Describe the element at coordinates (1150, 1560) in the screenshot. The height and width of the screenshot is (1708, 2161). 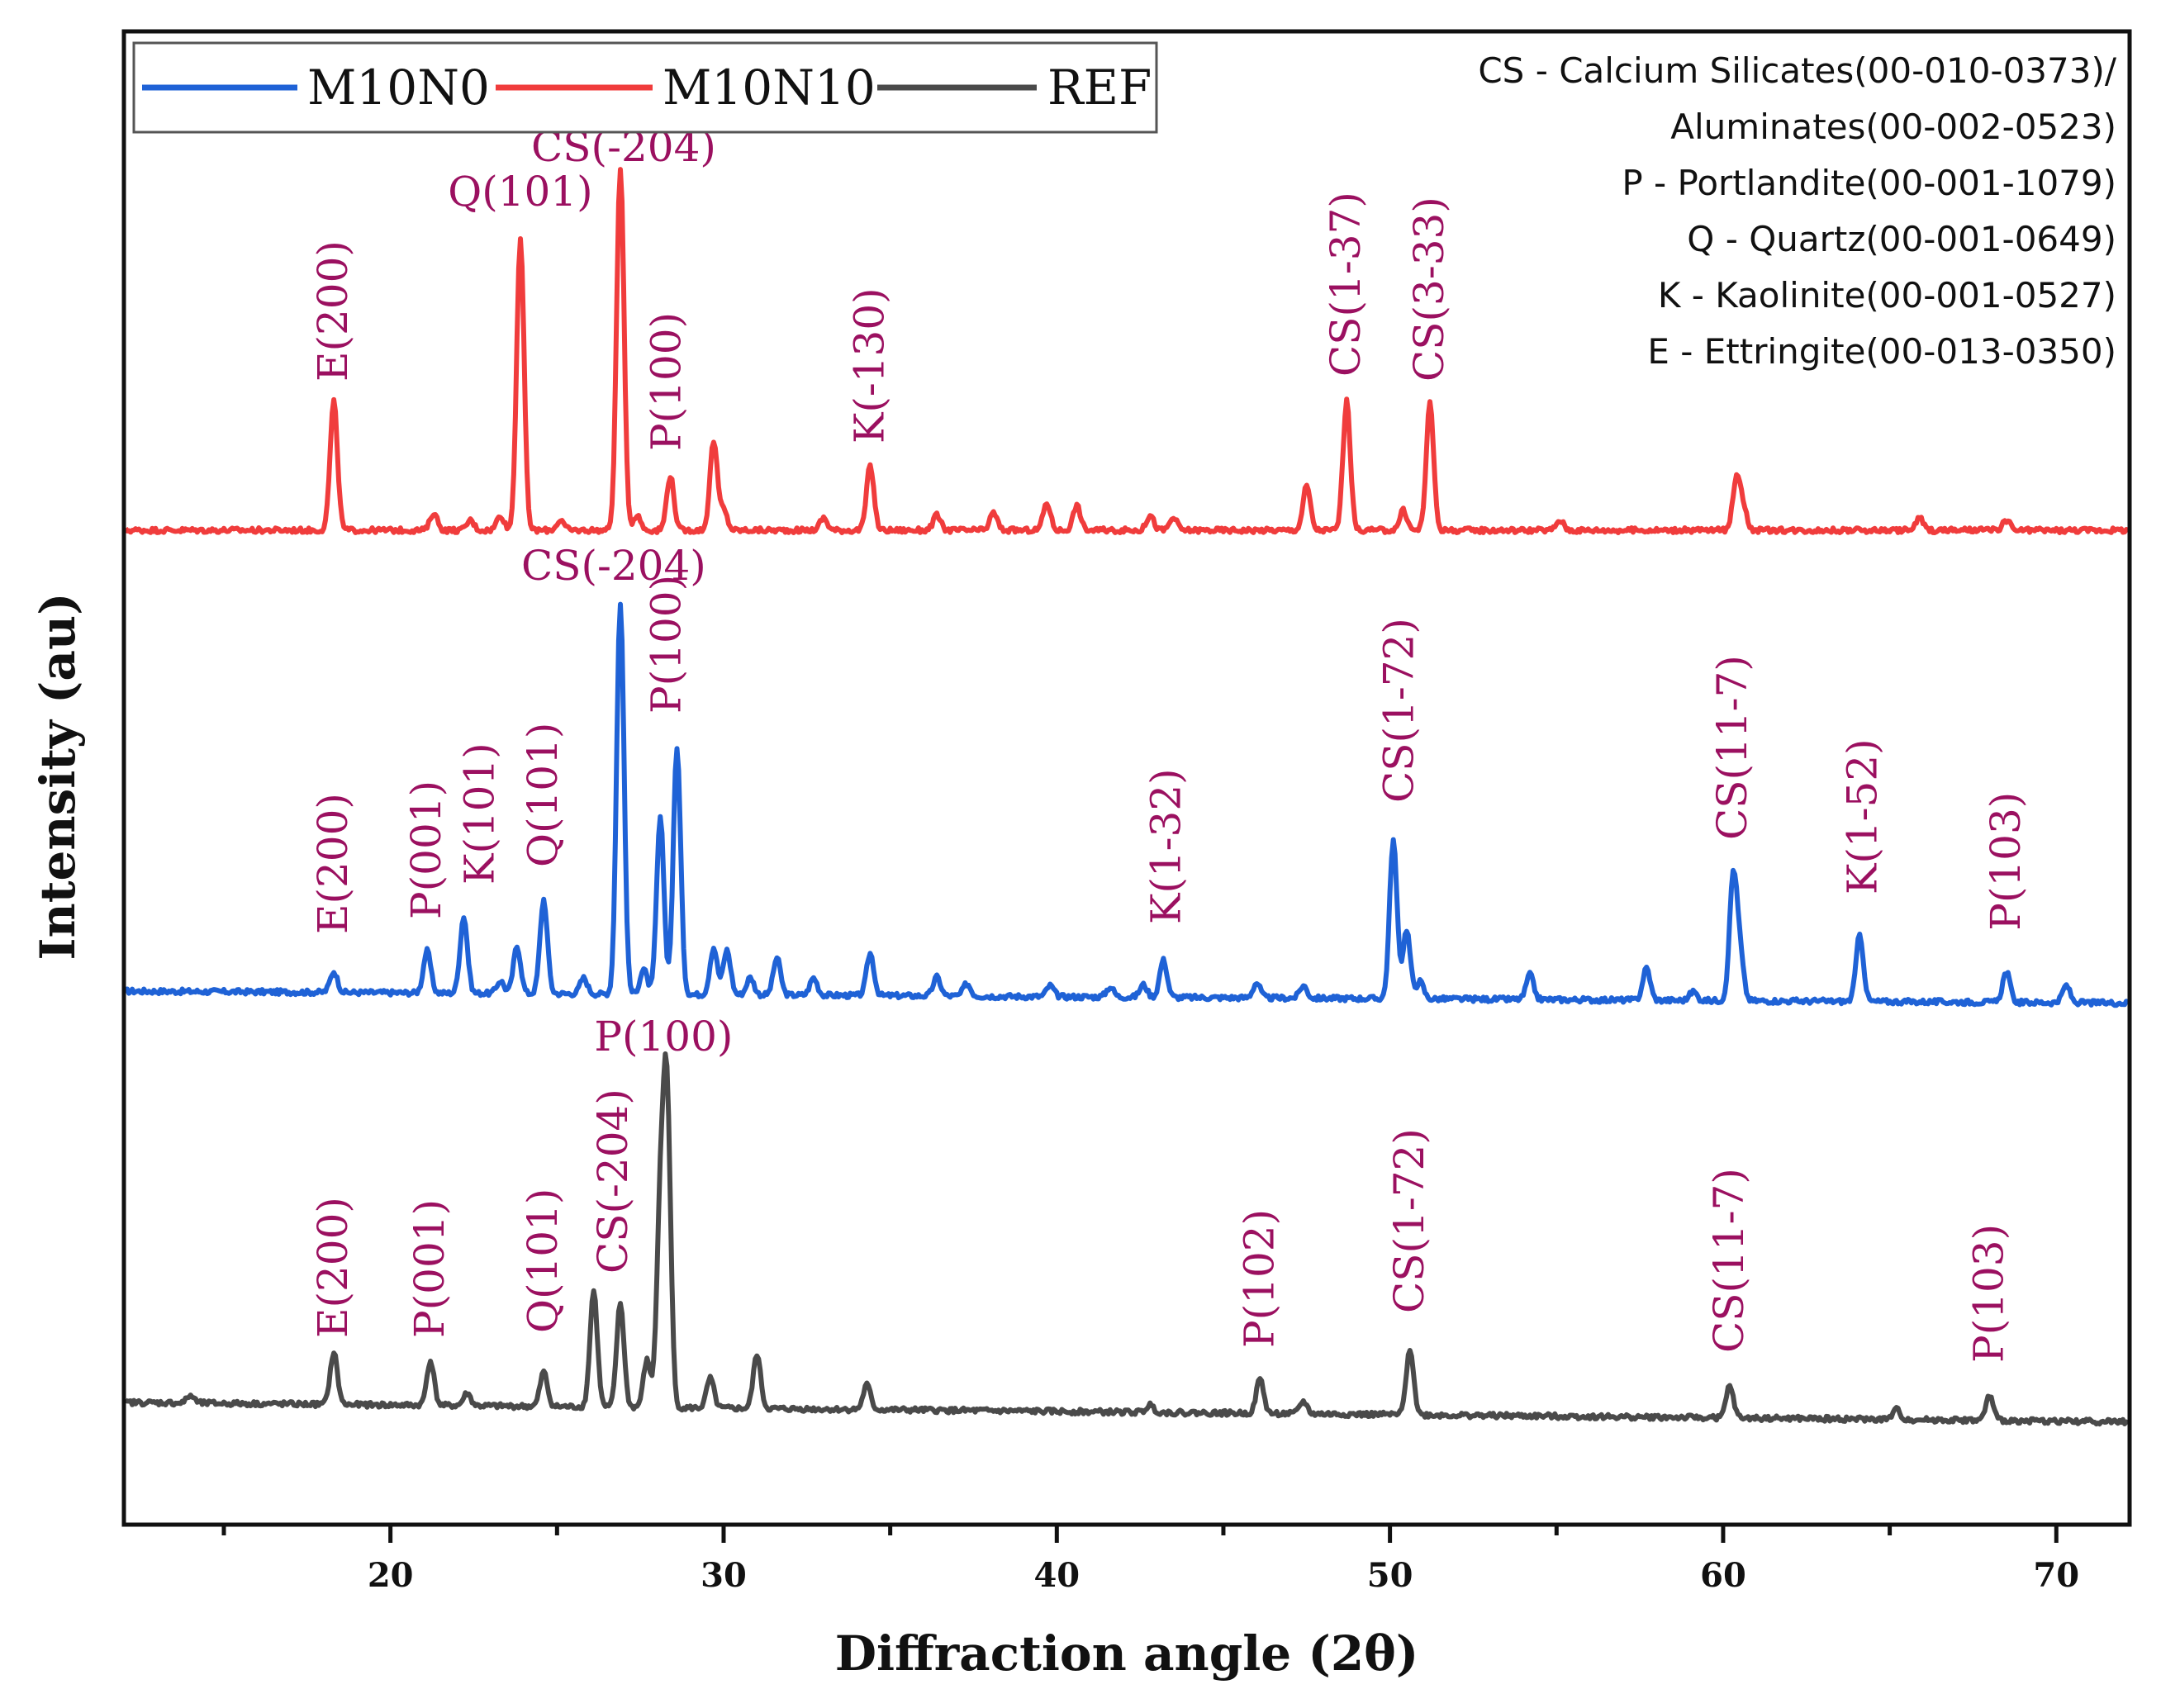
I see `x-axis: 20 30 40 50 60 70` at that location.